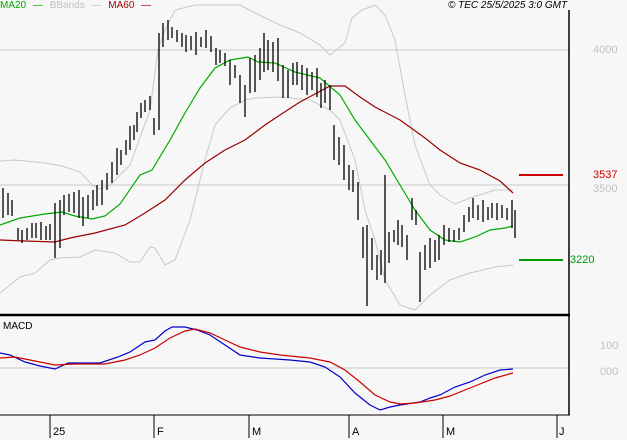 Image resolution: width=627 pixels, height=440 pixels. Describe the element at coordinates (508, 5) in the screenshot. I see `copyright-timestamp: © TEC 25/5/2025 3:0 GMT` at that location.